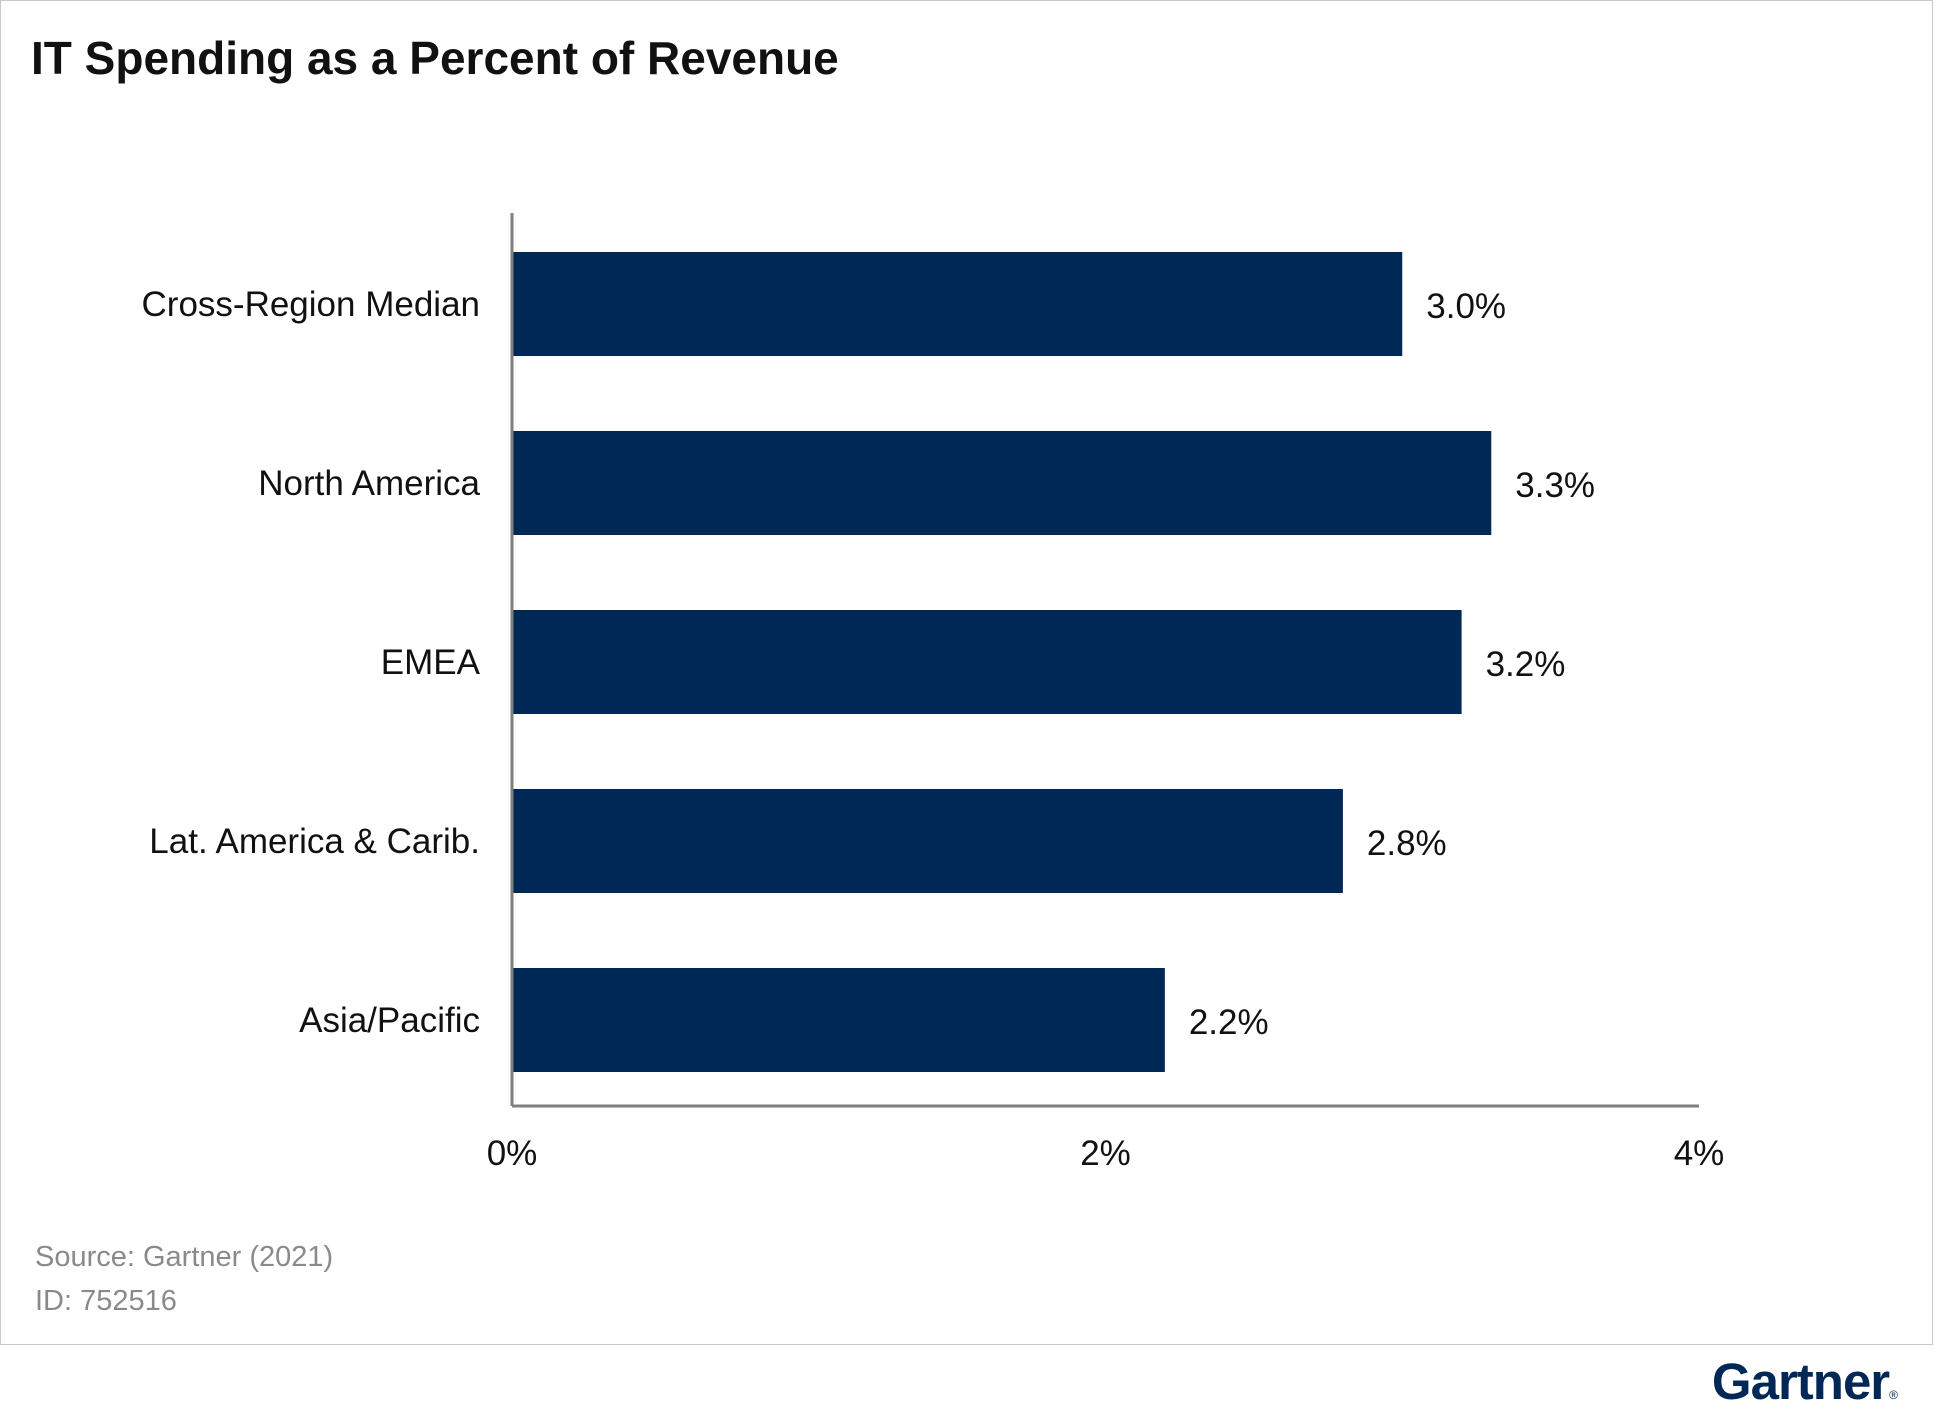 The image size is (1935, 1422). What do you see at coordinates (1526, 664) in the screenshot?
I see `data-label: 3.2%` at bounding box center [1526, 664].